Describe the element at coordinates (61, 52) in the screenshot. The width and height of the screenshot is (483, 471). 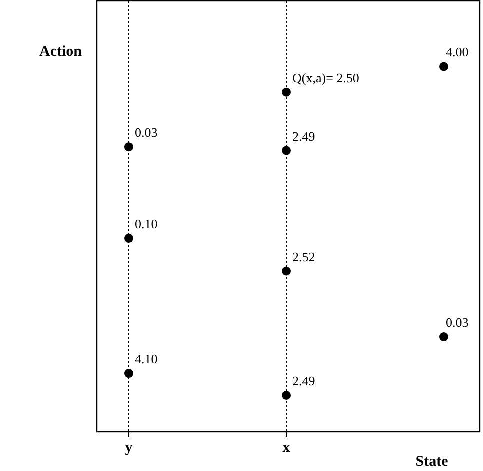
I see `y-axis-title: Action` at that location.